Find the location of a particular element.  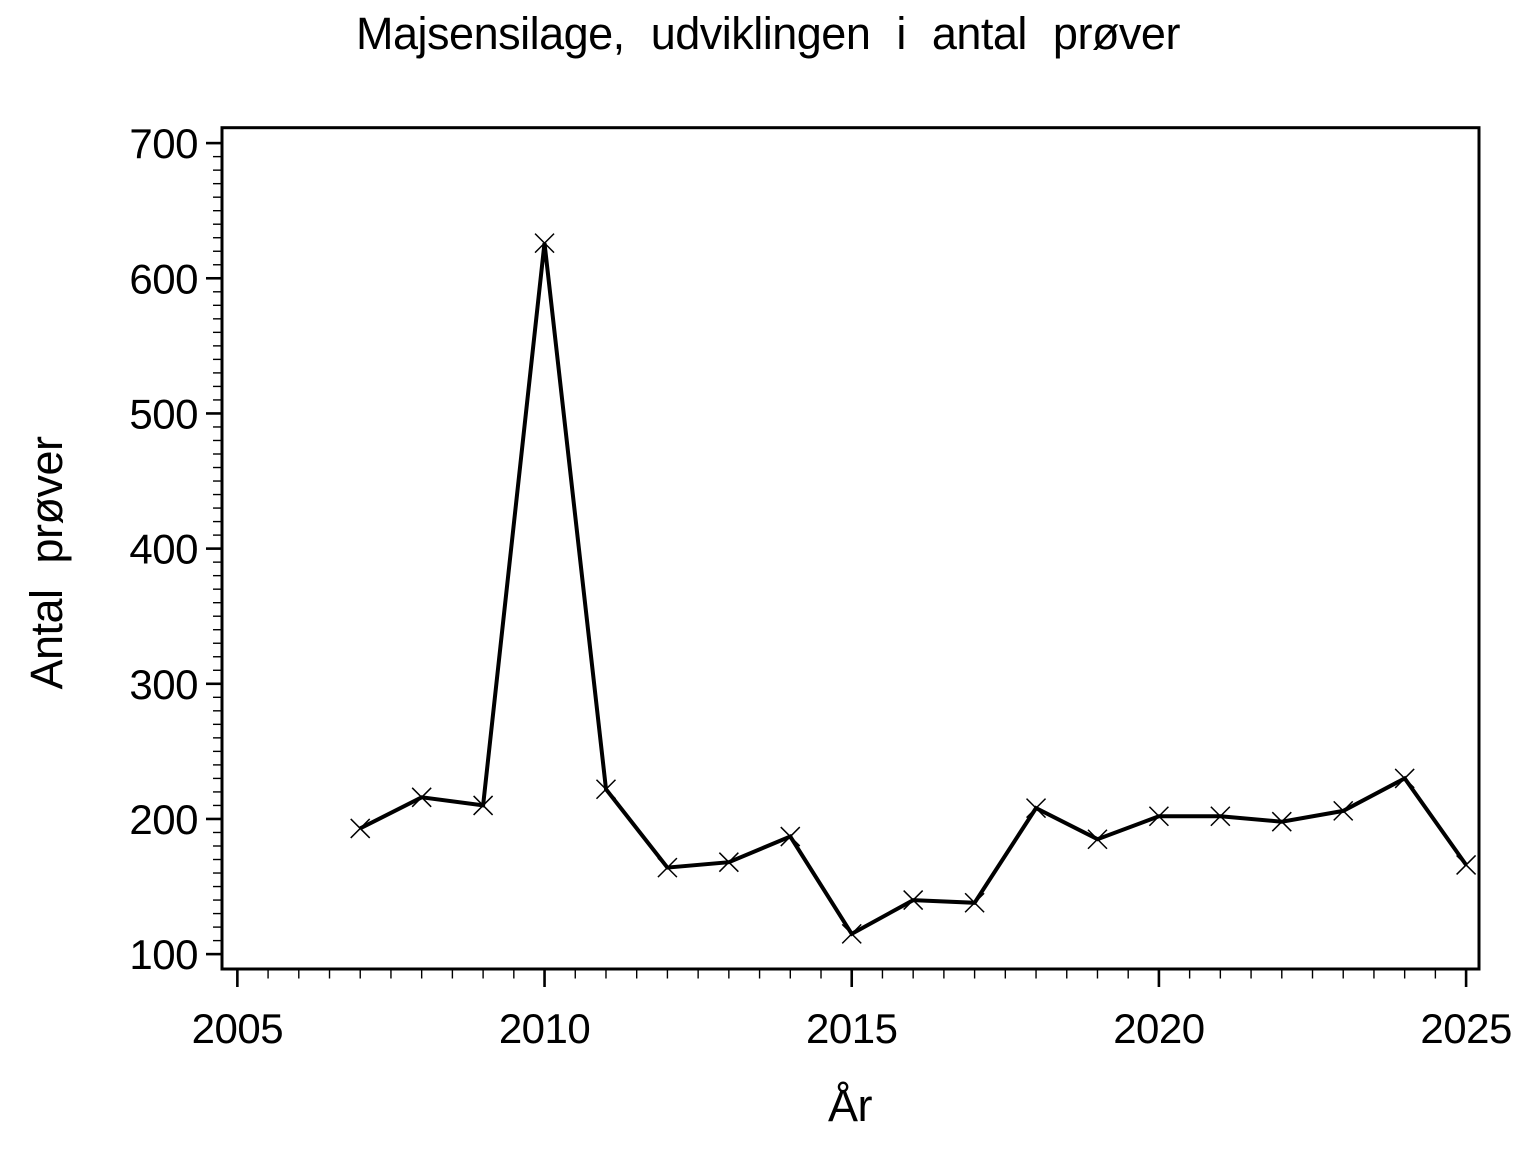

data-point-marker-2024 is located at coordinates (1404, 778).